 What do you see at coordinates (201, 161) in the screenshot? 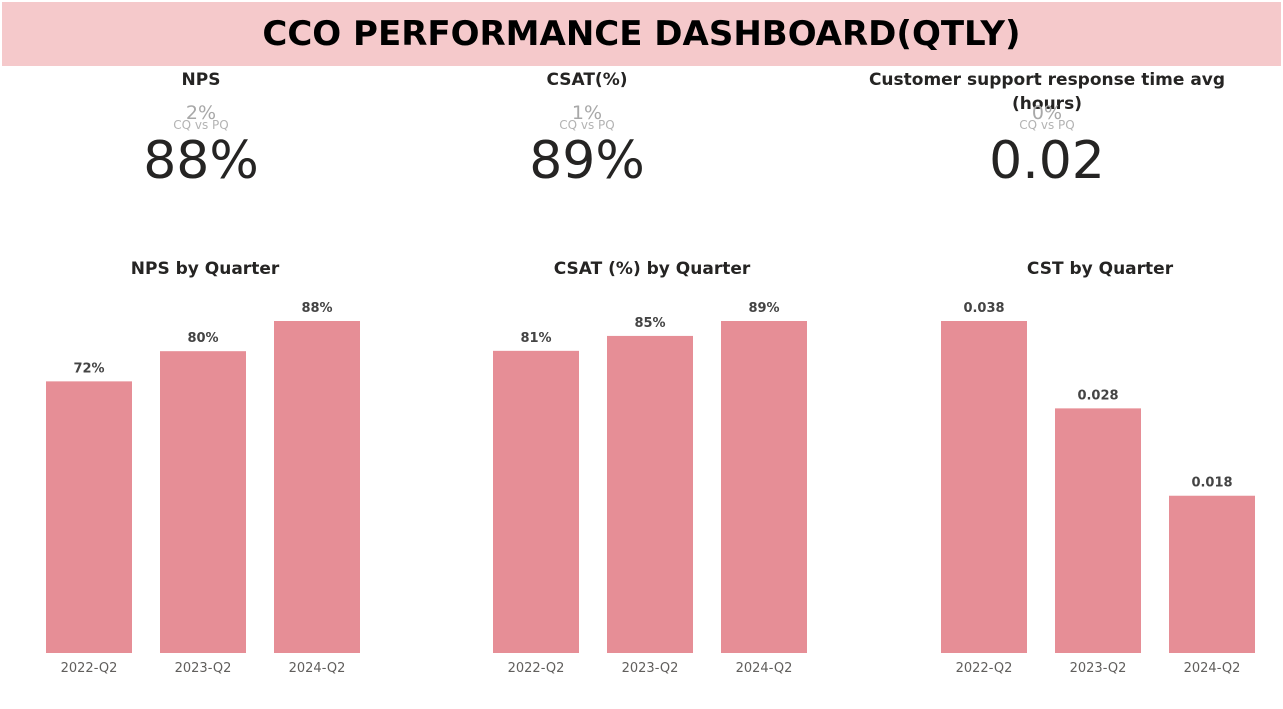
I see `kpi-value: 88%` at bounding box center [201, 161].